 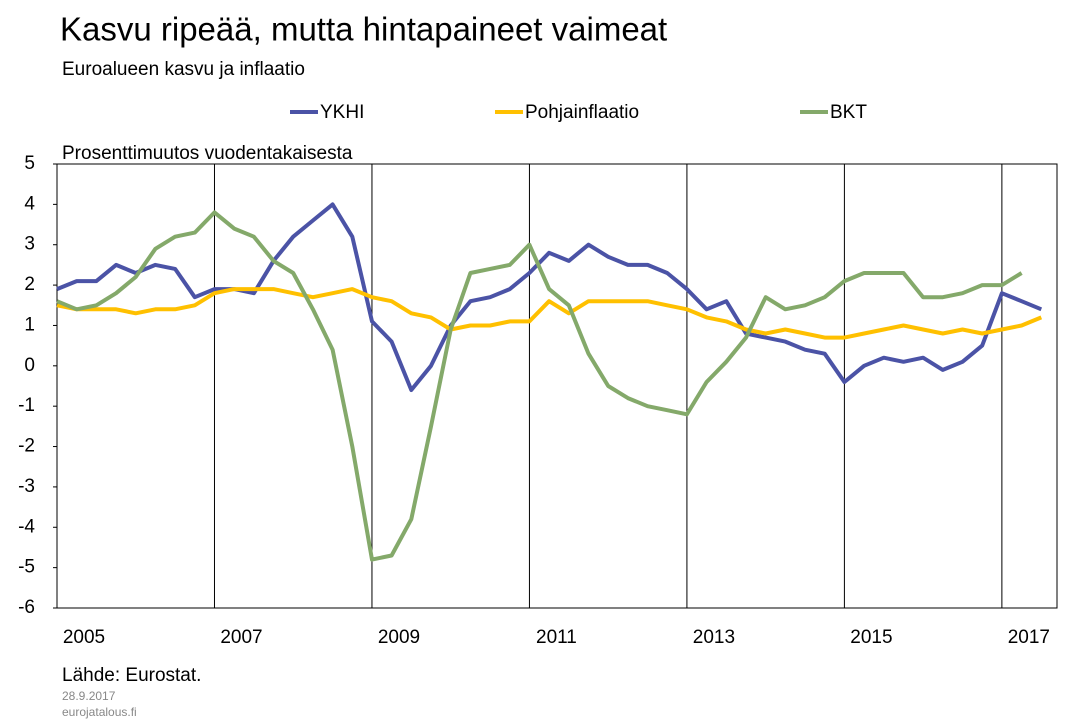 I want to click on y-tick-label: -4, so click(x=26, y=526).